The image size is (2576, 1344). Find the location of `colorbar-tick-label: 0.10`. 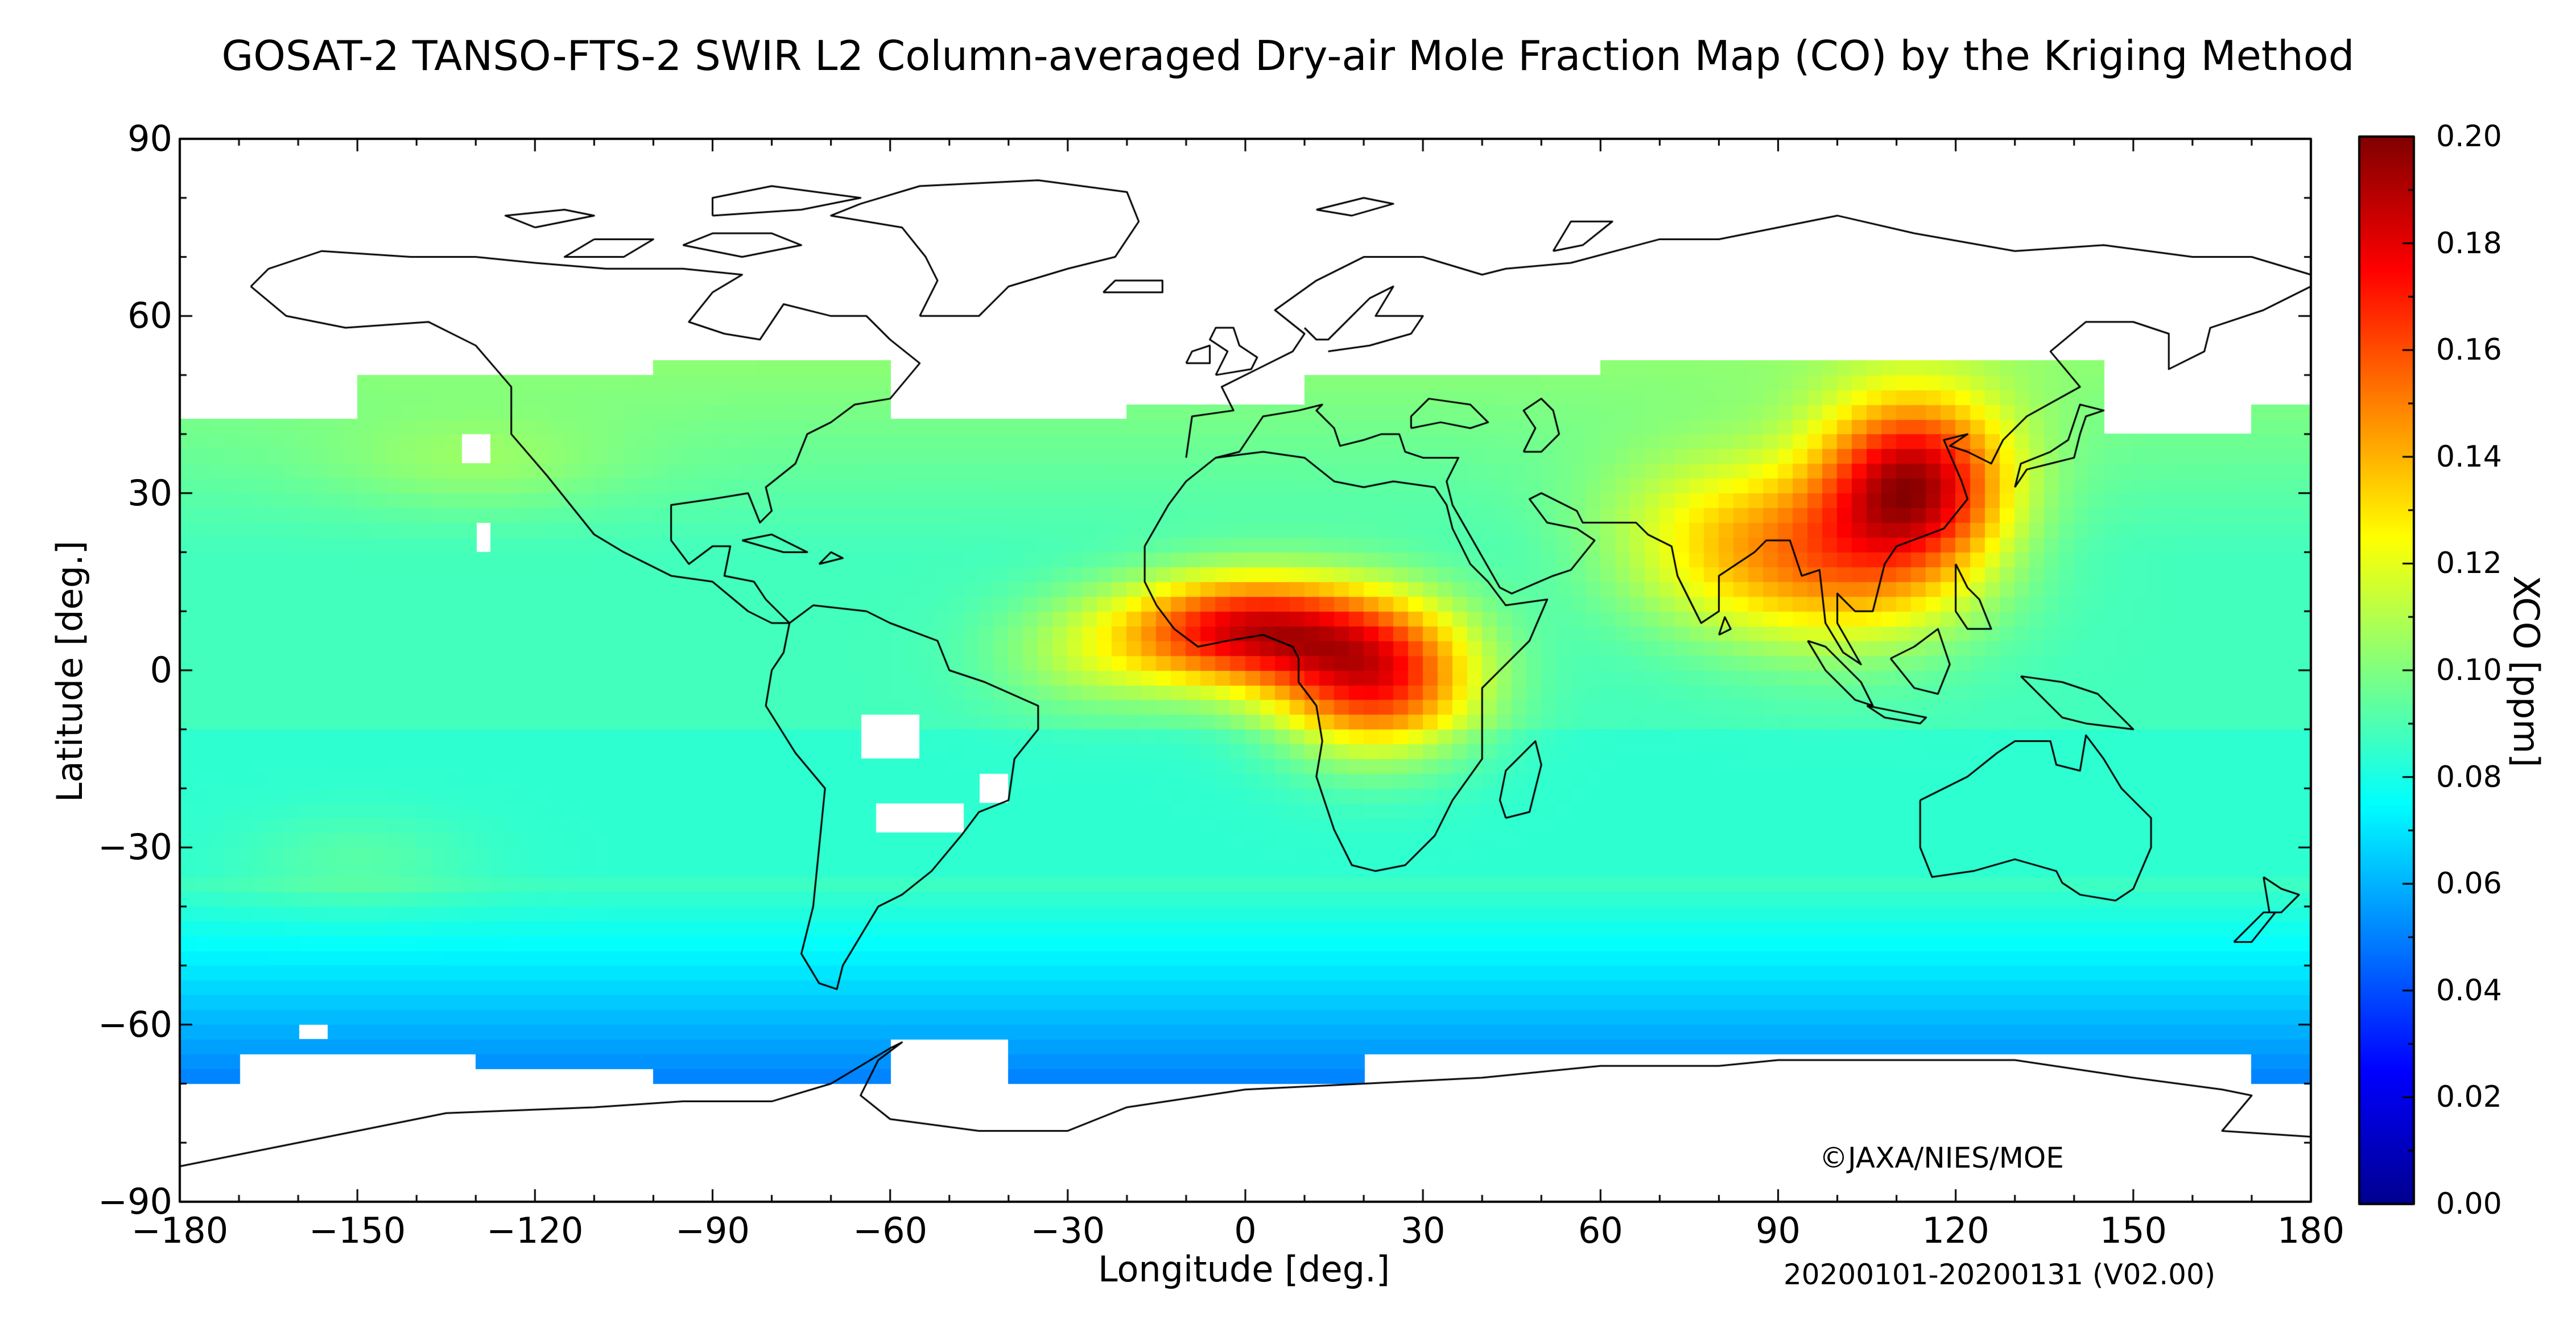

colorbar-tick-label: 0.10 is located at coordinates (2469, 670).